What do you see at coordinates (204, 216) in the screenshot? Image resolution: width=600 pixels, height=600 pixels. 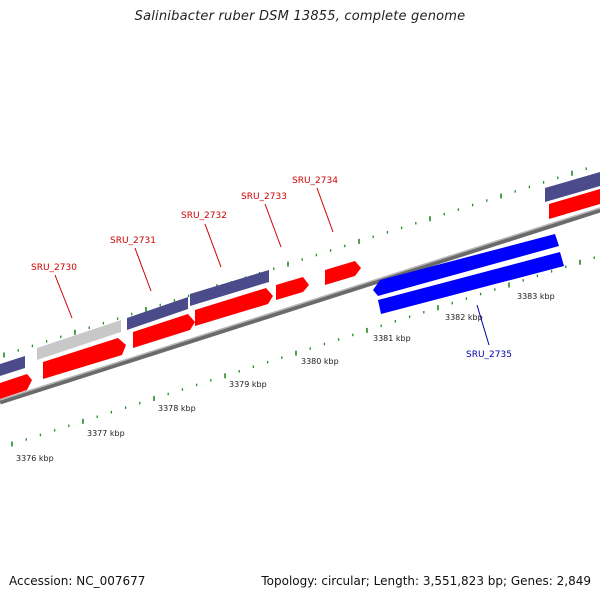 I see `gene-label: SRU_2732` at bounding box center [204, 216].